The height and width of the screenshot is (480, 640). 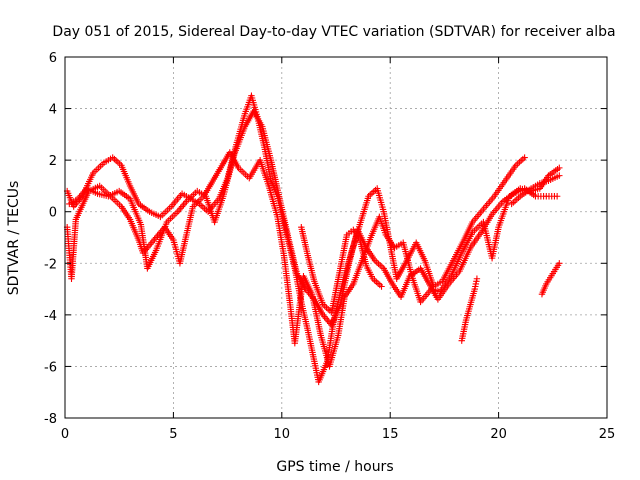 I want to click on y-axis-label: SDTVAR / TECUs, so click(x=14, y=238).